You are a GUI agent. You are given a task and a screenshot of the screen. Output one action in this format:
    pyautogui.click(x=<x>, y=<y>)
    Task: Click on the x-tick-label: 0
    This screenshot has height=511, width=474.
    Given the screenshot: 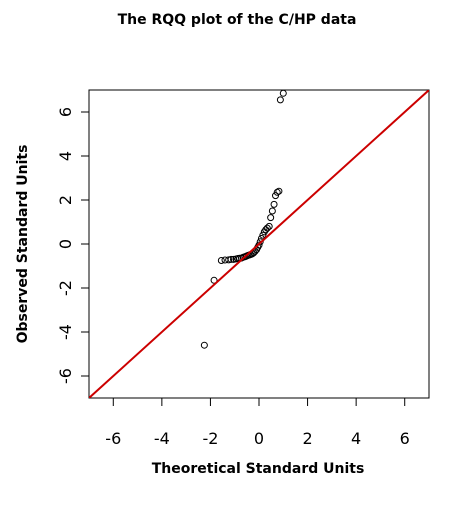 What is the action you would take?
    pyautogui.click(x=259, y=438)
    